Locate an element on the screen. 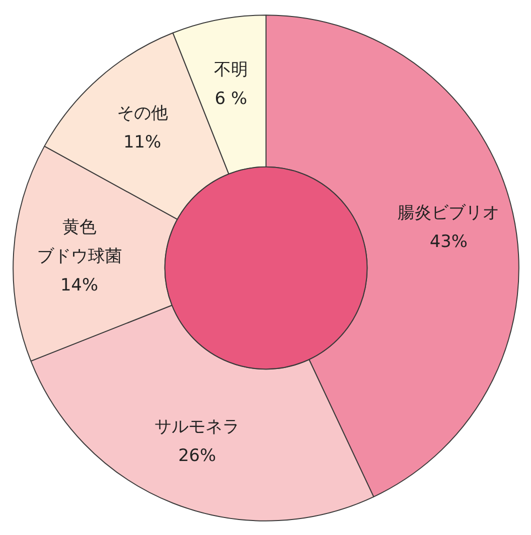 This screenshot has width=531, height=535. data-label: 11% is located at coordinates (142, 142).